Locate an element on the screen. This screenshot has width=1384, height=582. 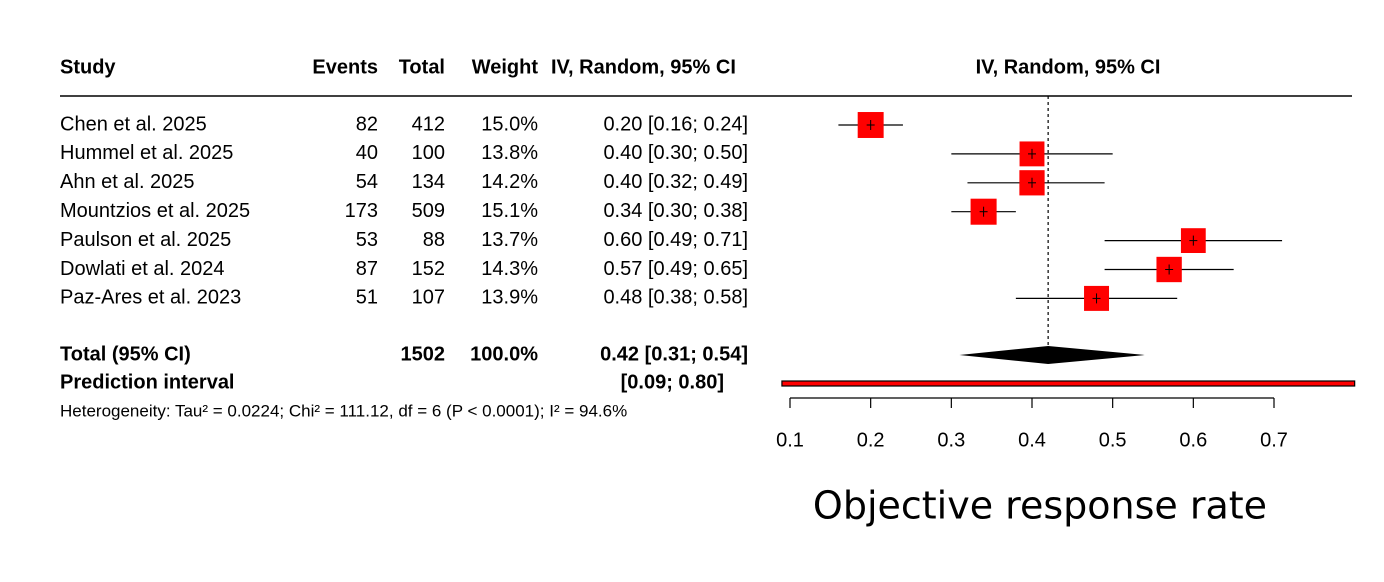
pooled-diamond is located at coordinates (1052, 355).